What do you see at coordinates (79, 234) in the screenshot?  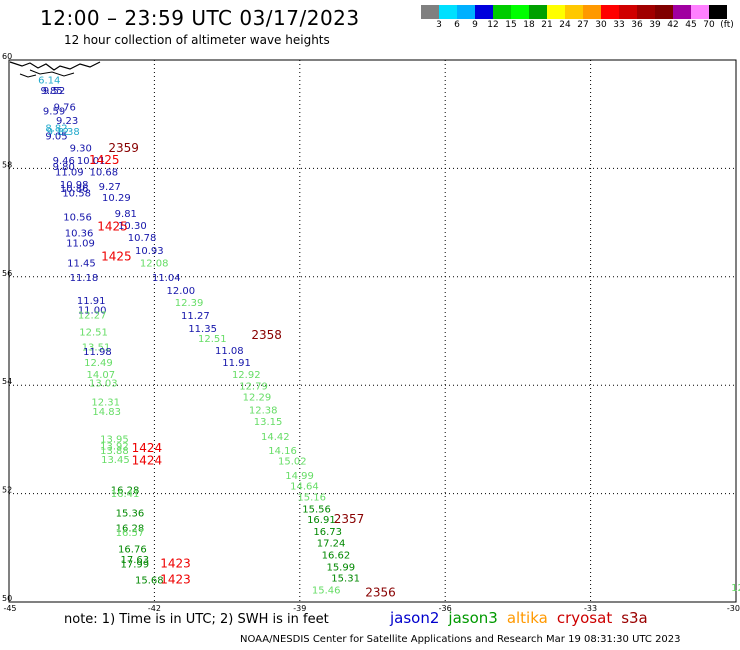 I see `swh-value: 10.36` at bounding box center [79, 234].